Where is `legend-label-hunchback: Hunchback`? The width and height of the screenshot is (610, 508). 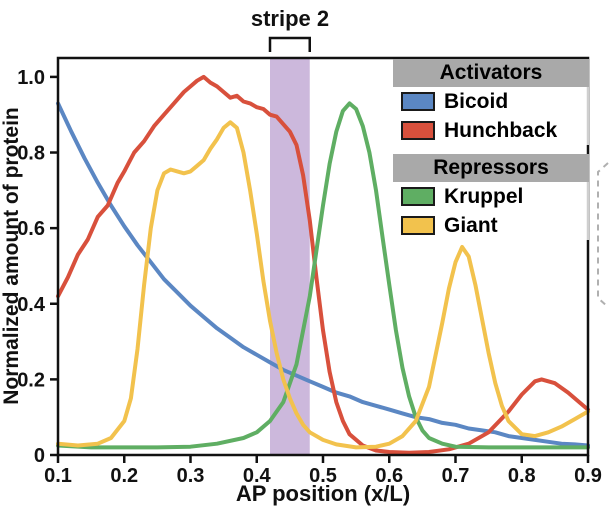 legend-label-hunchback: Hunchback is located at coordinates (501, 131).